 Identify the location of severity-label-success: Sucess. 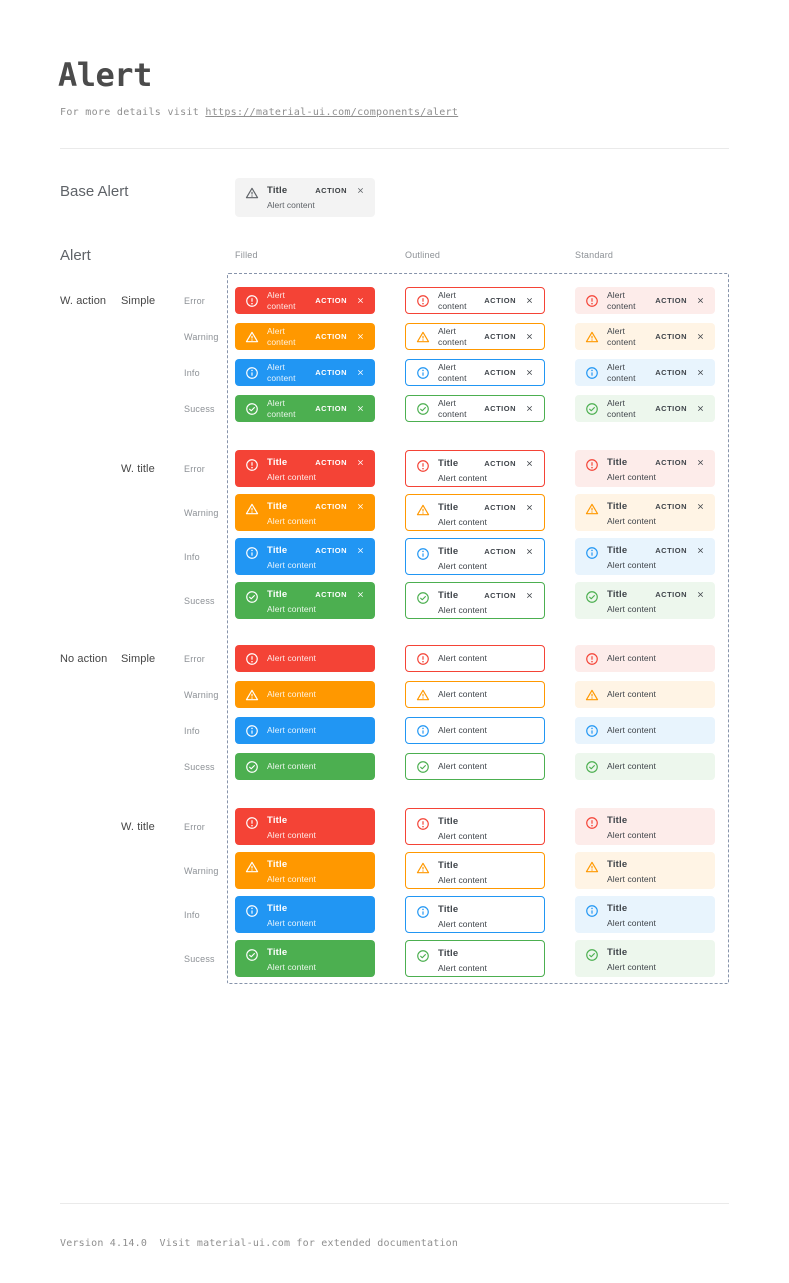
(199, 958).